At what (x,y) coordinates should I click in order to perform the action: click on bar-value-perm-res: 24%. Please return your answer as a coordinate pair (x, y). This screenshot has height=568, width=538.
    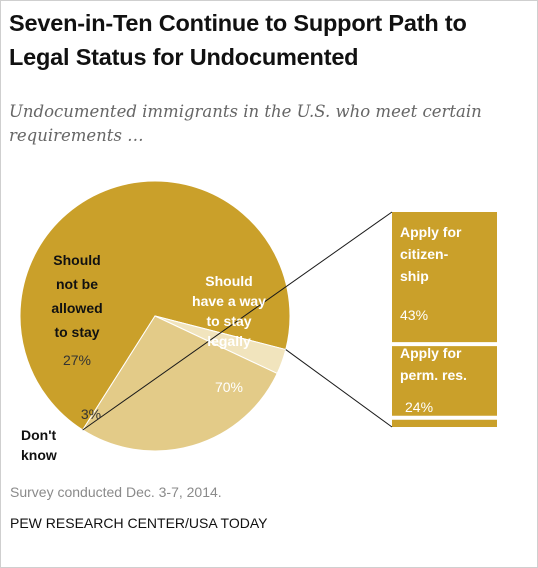
    Looking at the image, I should click on (419, 407).